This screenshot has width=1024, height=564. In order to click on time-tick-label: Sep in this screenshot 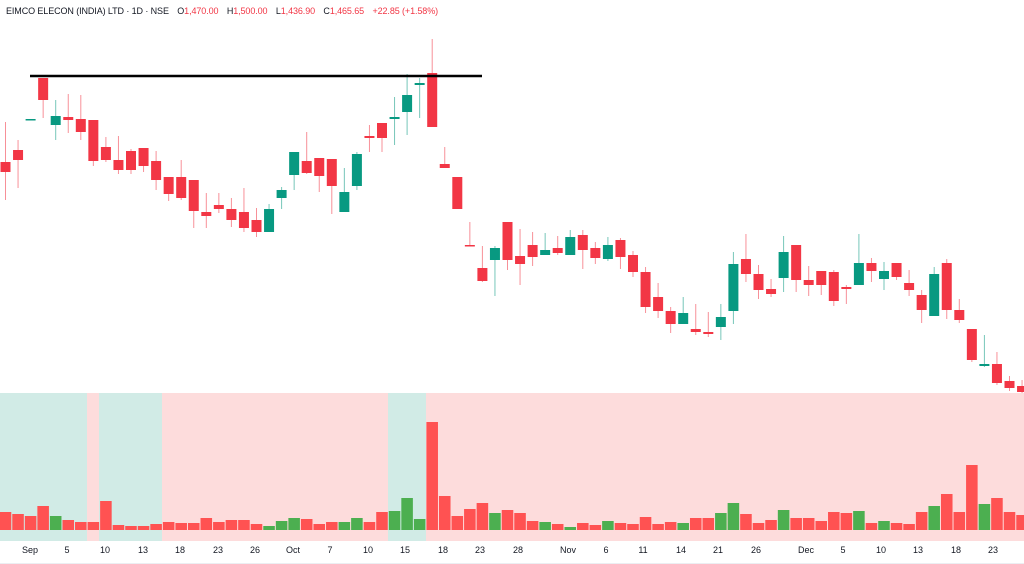, I will do `click(30, 550)`.